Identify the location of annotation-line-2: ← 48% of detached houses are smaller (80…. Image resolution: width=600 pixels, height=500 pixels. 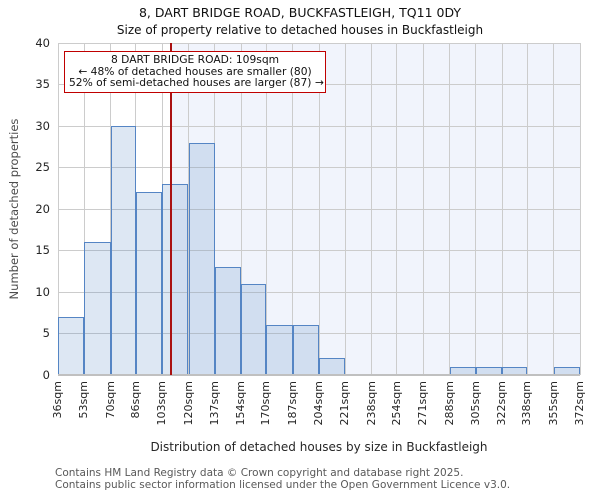
(195, 71).